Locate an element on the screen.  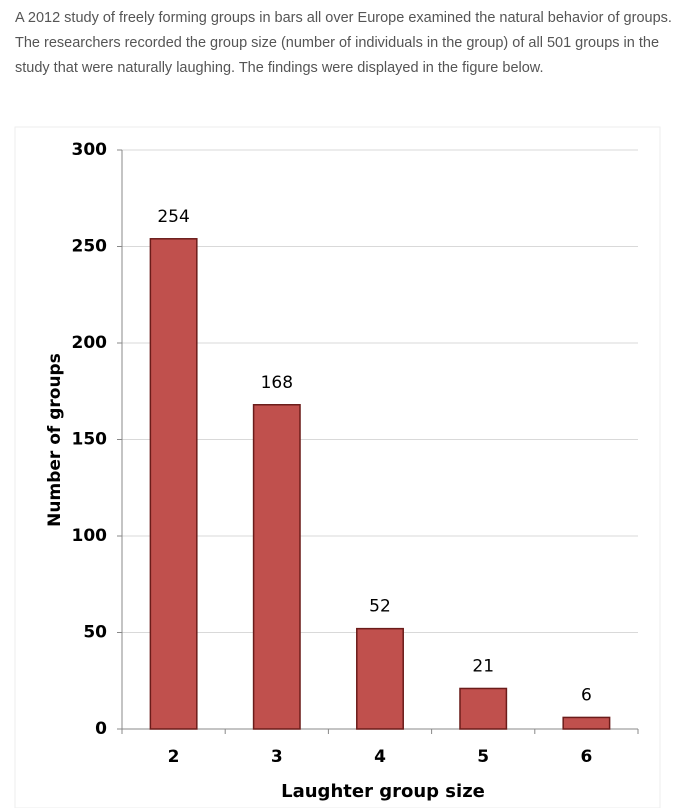
data-label: 168 is located at coordinates (277, 383).